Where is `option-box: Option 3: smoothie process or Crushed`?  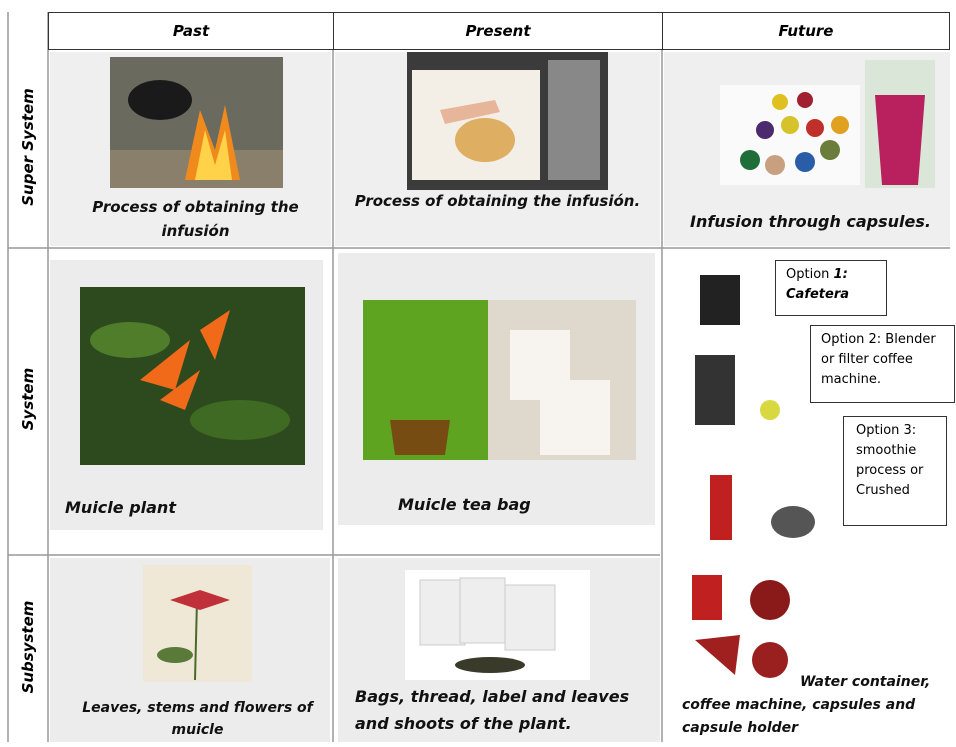
option-box: Option 3: smoothie process or Crushed is located at coordinates (895, 471).